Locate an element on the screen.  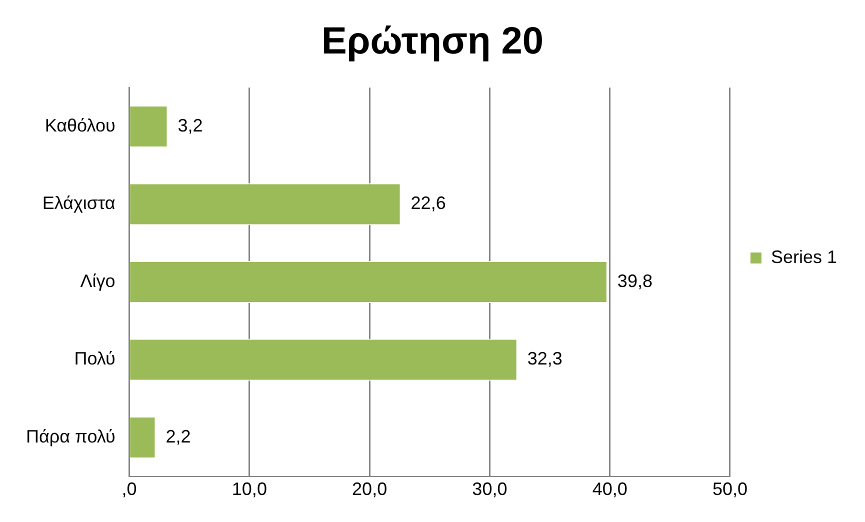
data-label: 2,2 is located at coordinates (178, 436).